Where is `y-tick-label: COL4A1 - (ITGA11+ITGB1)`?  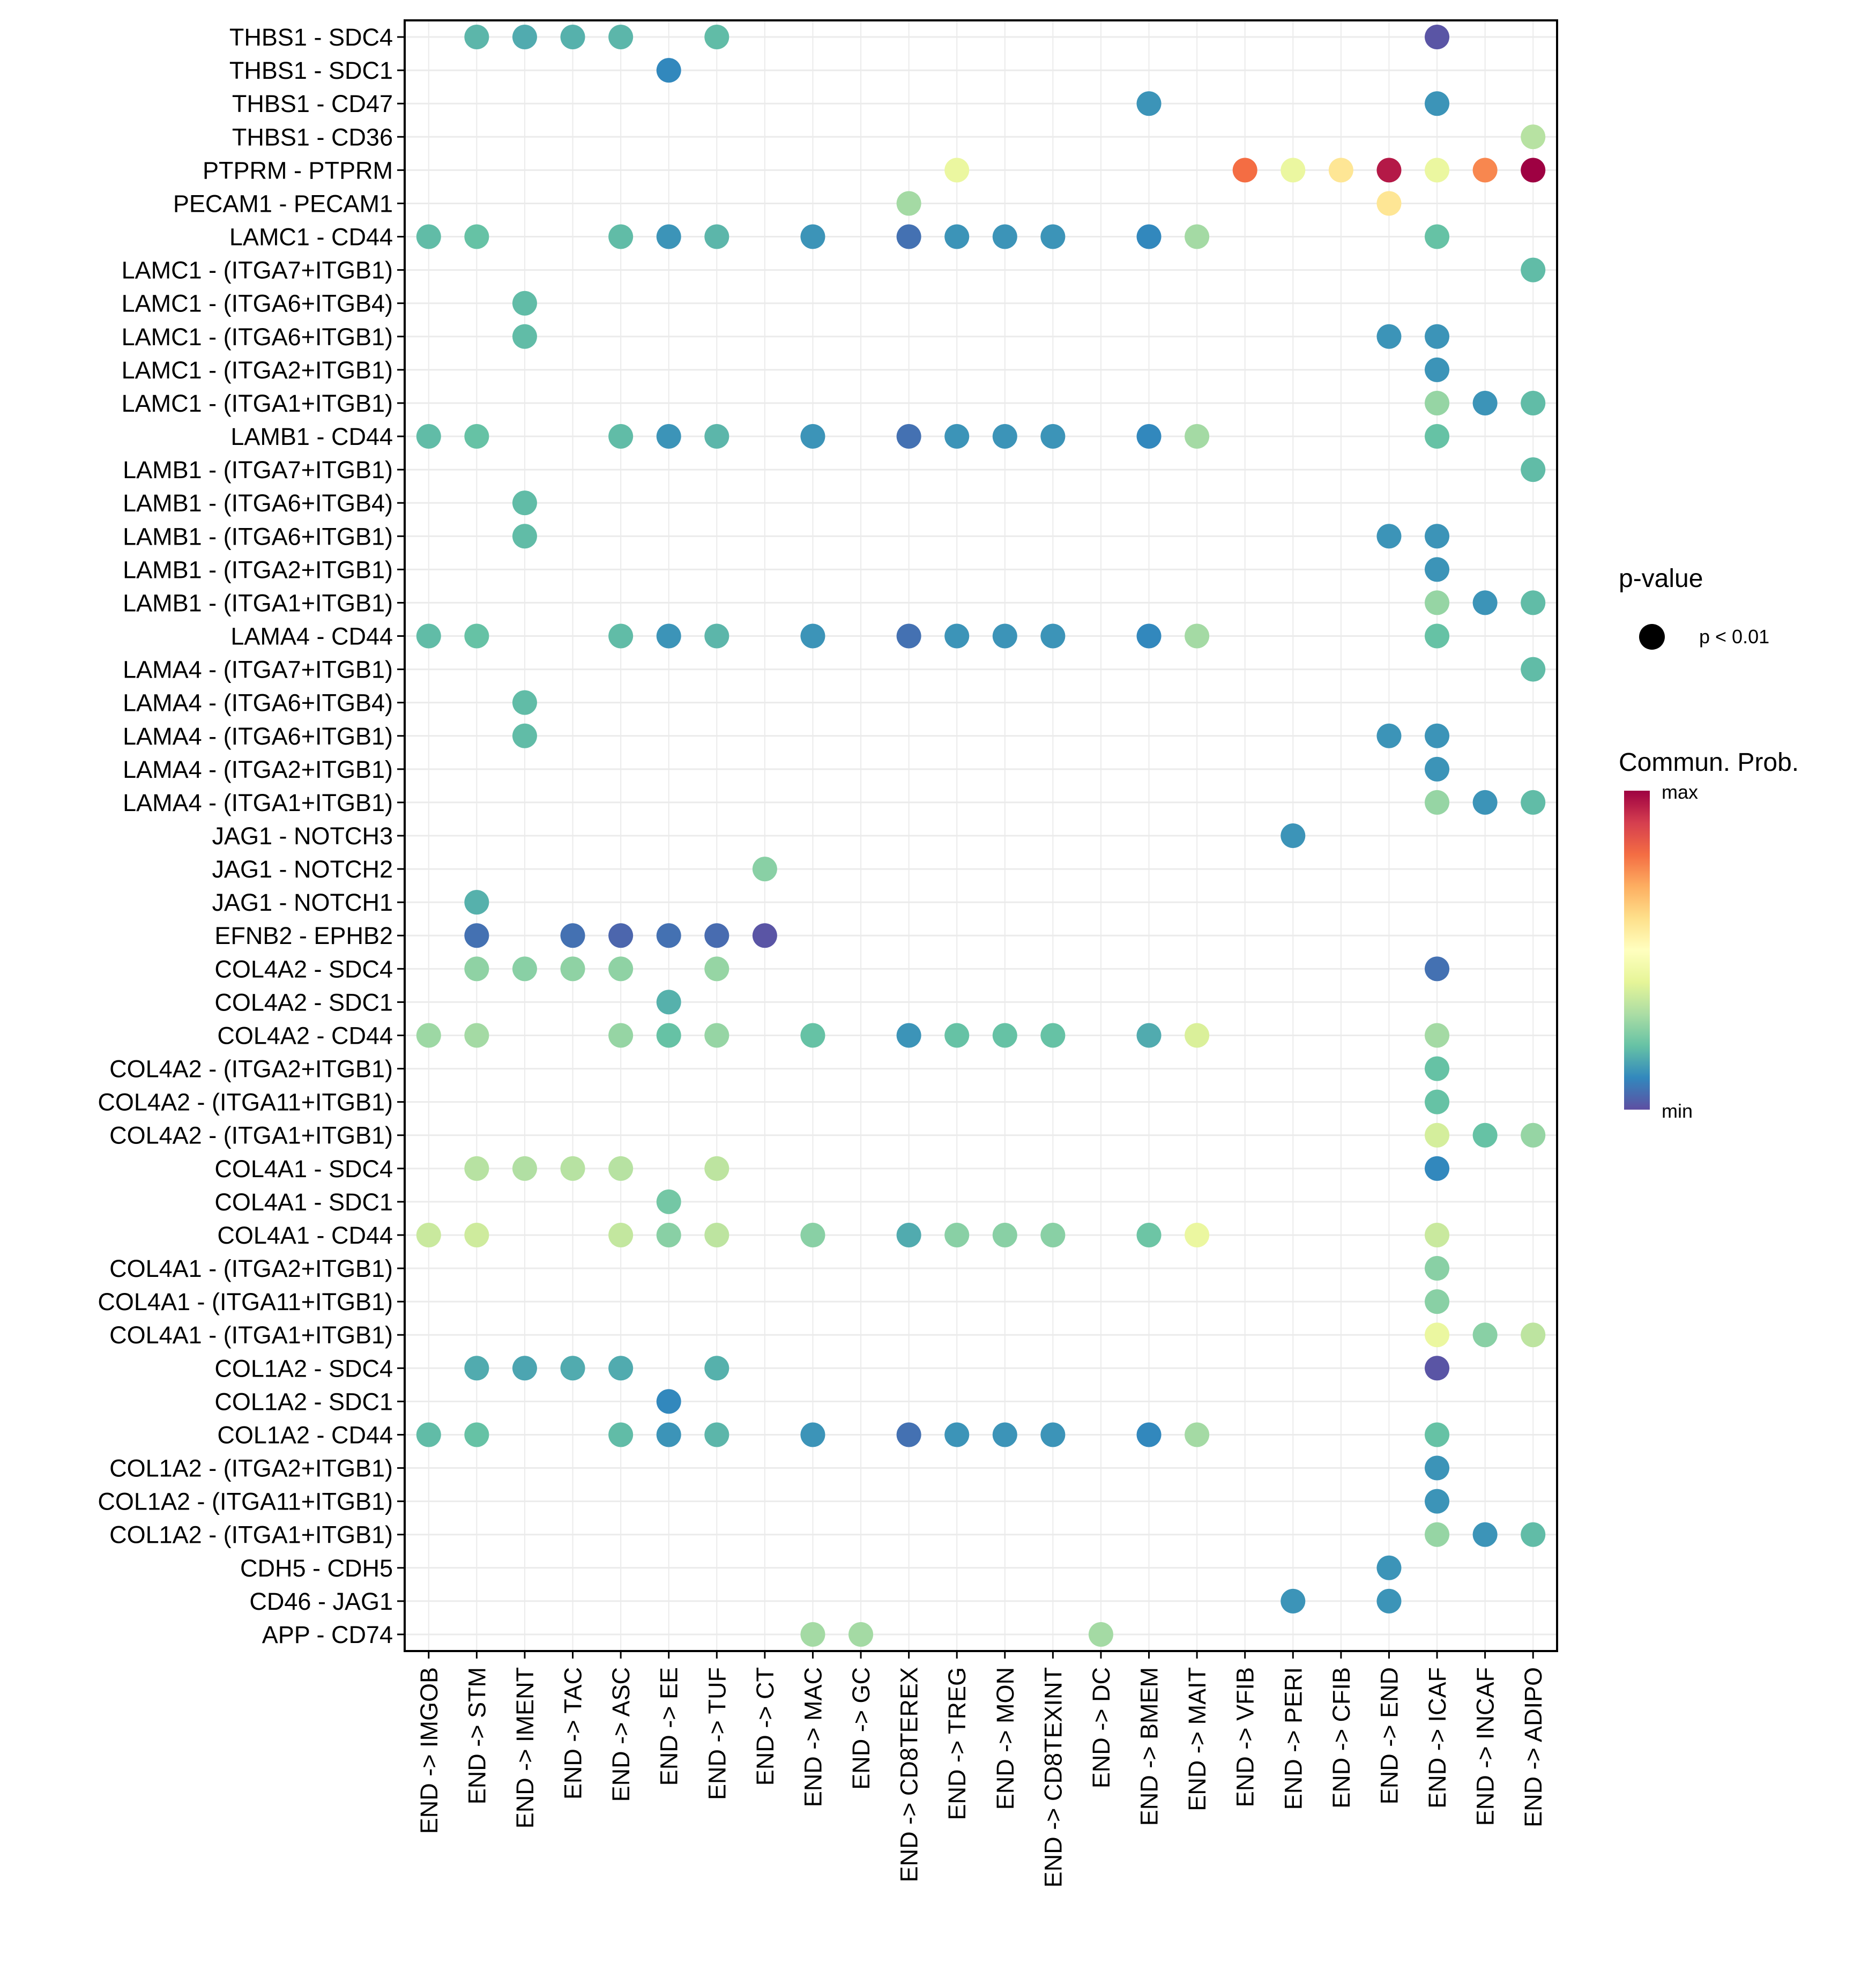
y-tick-label: COL4A1 - (ITGA11+ITGB1) is located at coordinates (245, 1301).